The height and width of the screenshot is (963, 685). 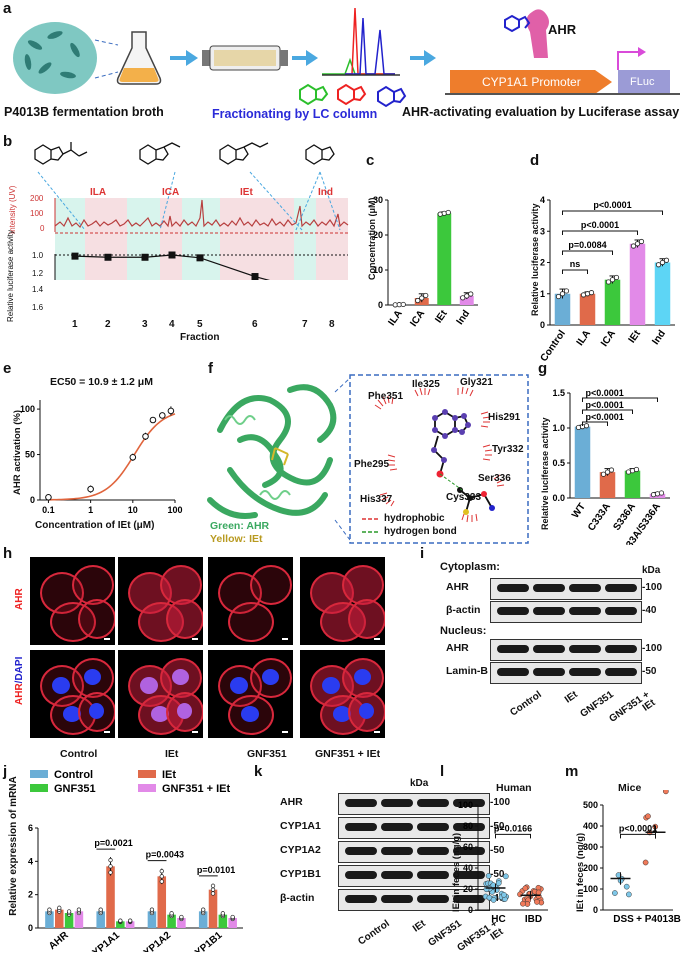 What do you see at coordinates (13, 846) in the screenshot?
I see `j-ylabel: Relative expression of mRNA` at bounding box center [13, 846].